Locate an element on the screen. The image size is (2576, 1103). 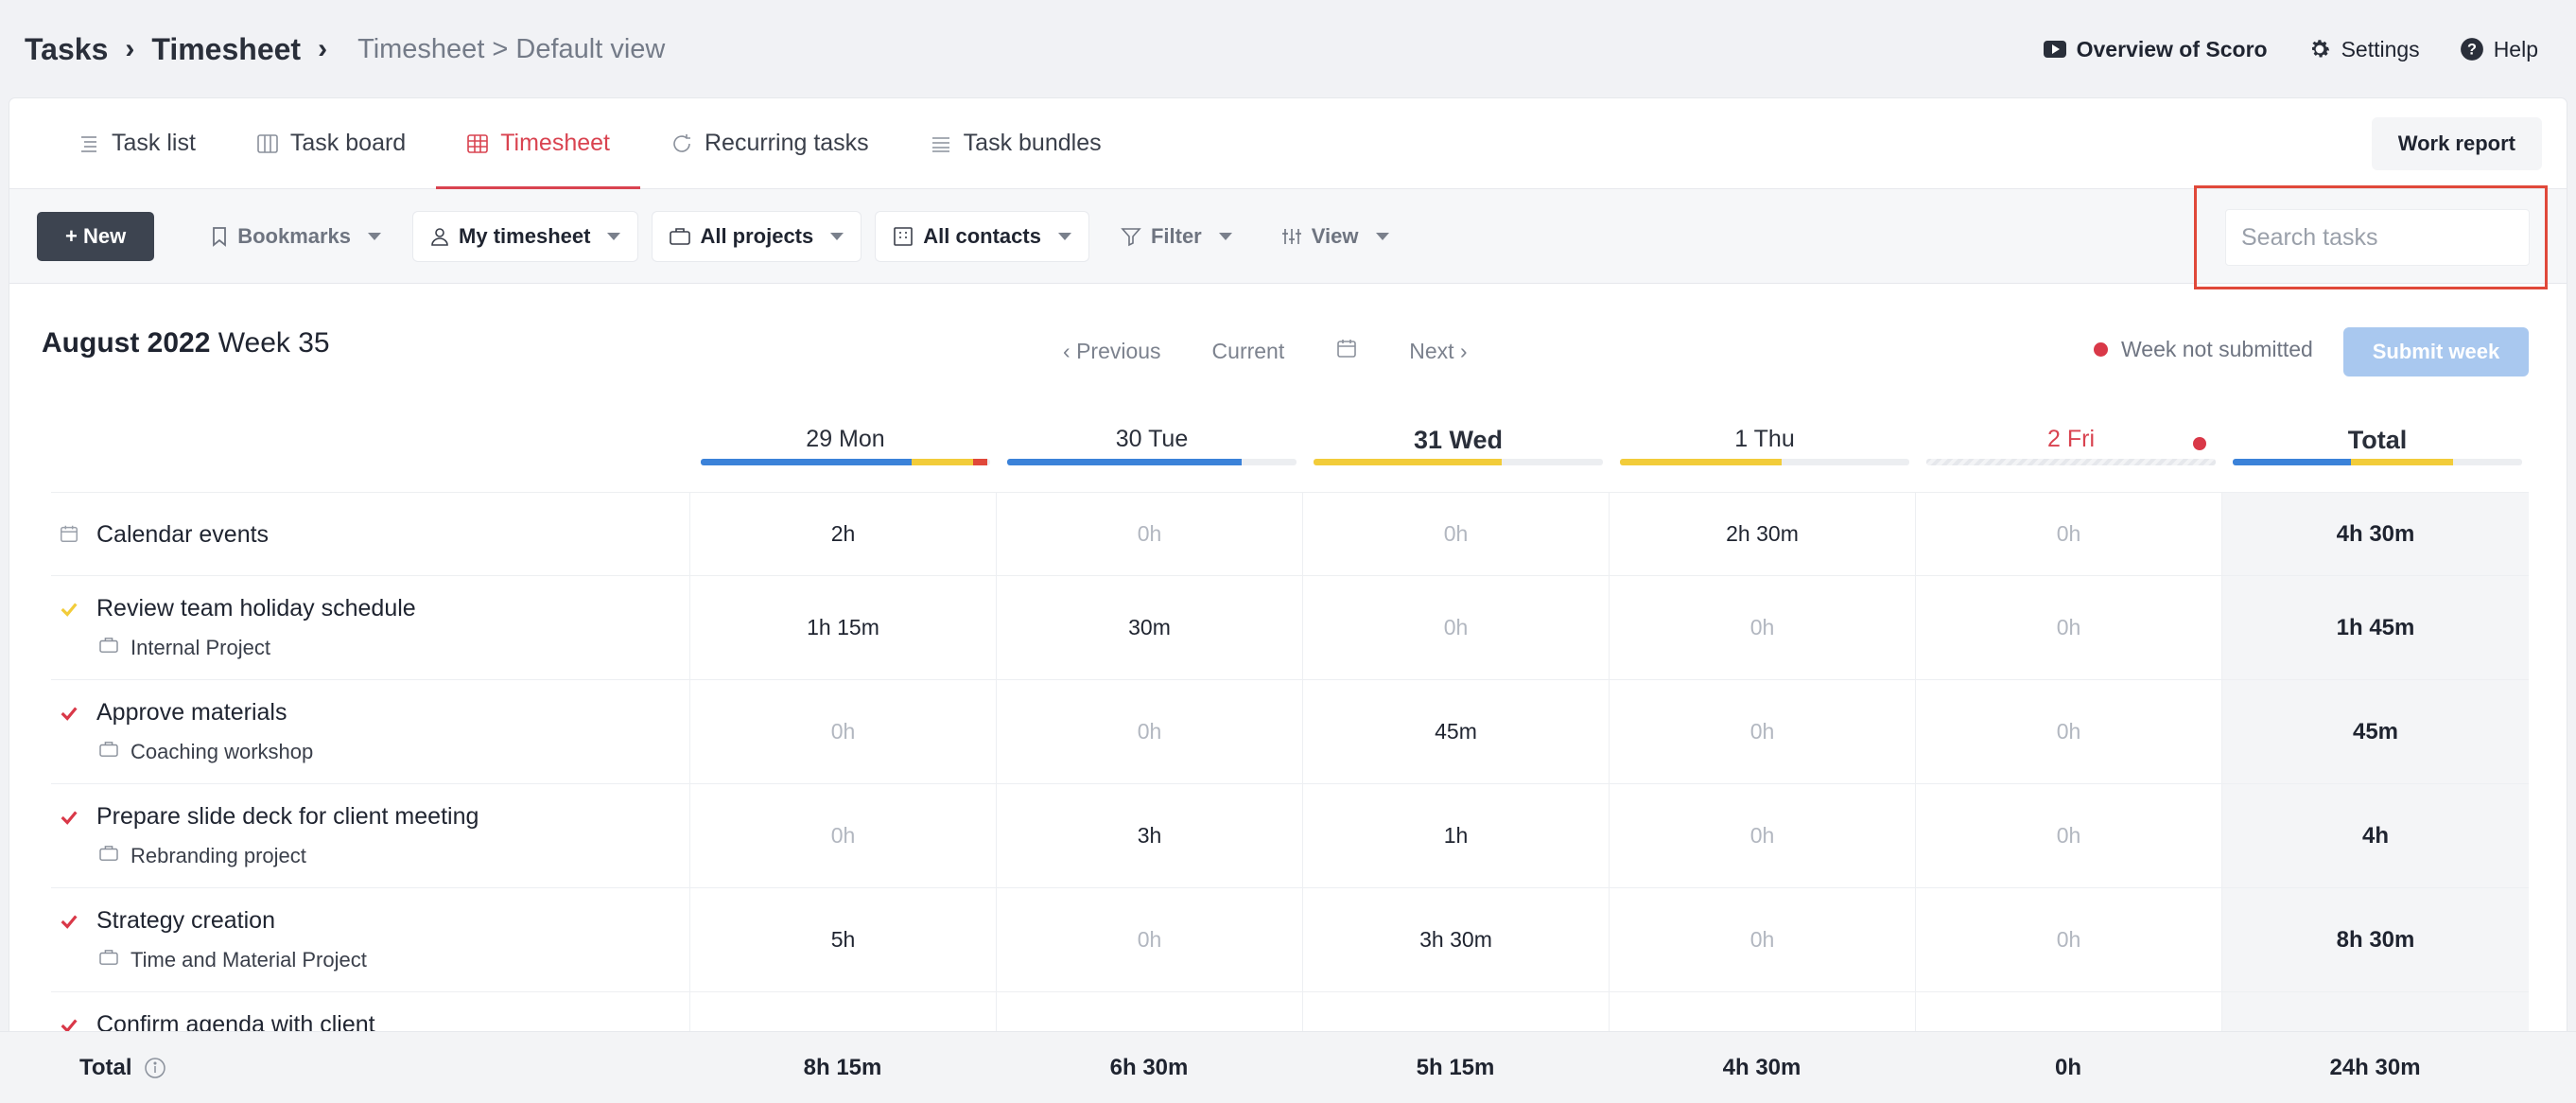
column-header-mon: 29 Mon is located at coordinates (845, 441).